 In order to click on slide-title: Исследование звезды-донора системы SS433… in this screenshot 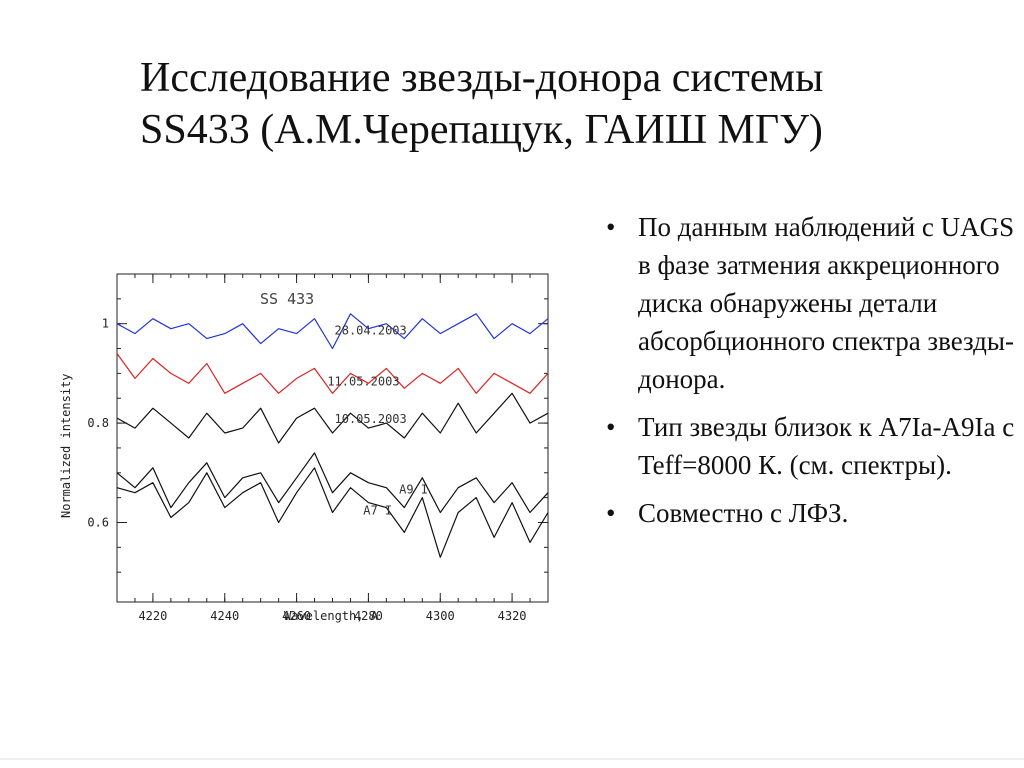, I will do `click(570, 104)`.